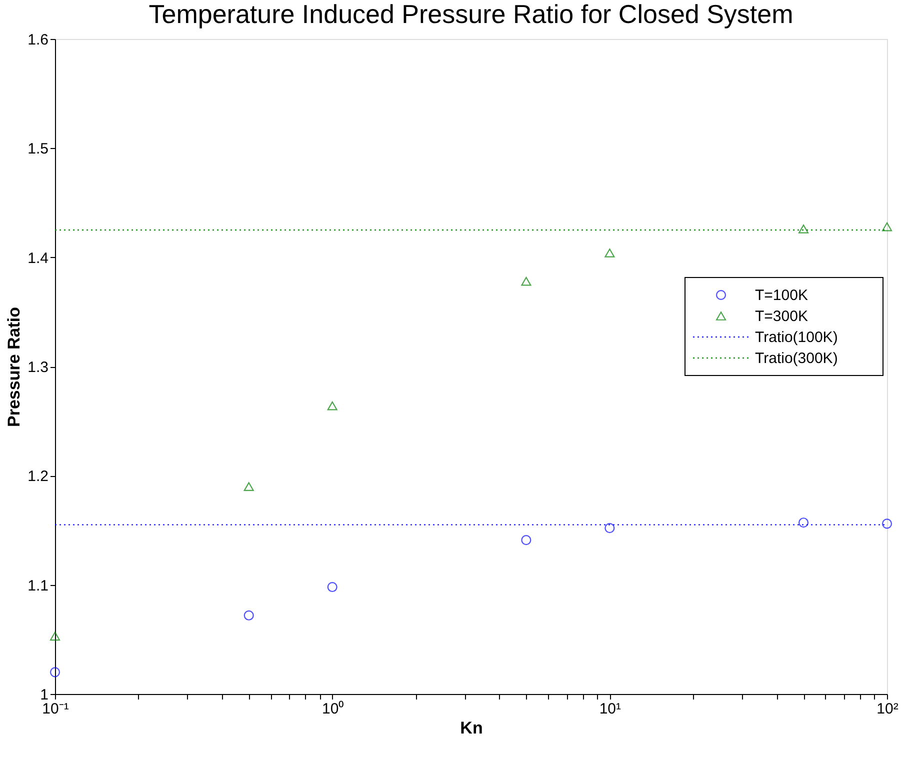 This screenshot has height=762, width=922. What do you see at coordinates (38, 585) in the screenshot?
I see `y-tick-label: 1.1` at bounding box center [38, 585].